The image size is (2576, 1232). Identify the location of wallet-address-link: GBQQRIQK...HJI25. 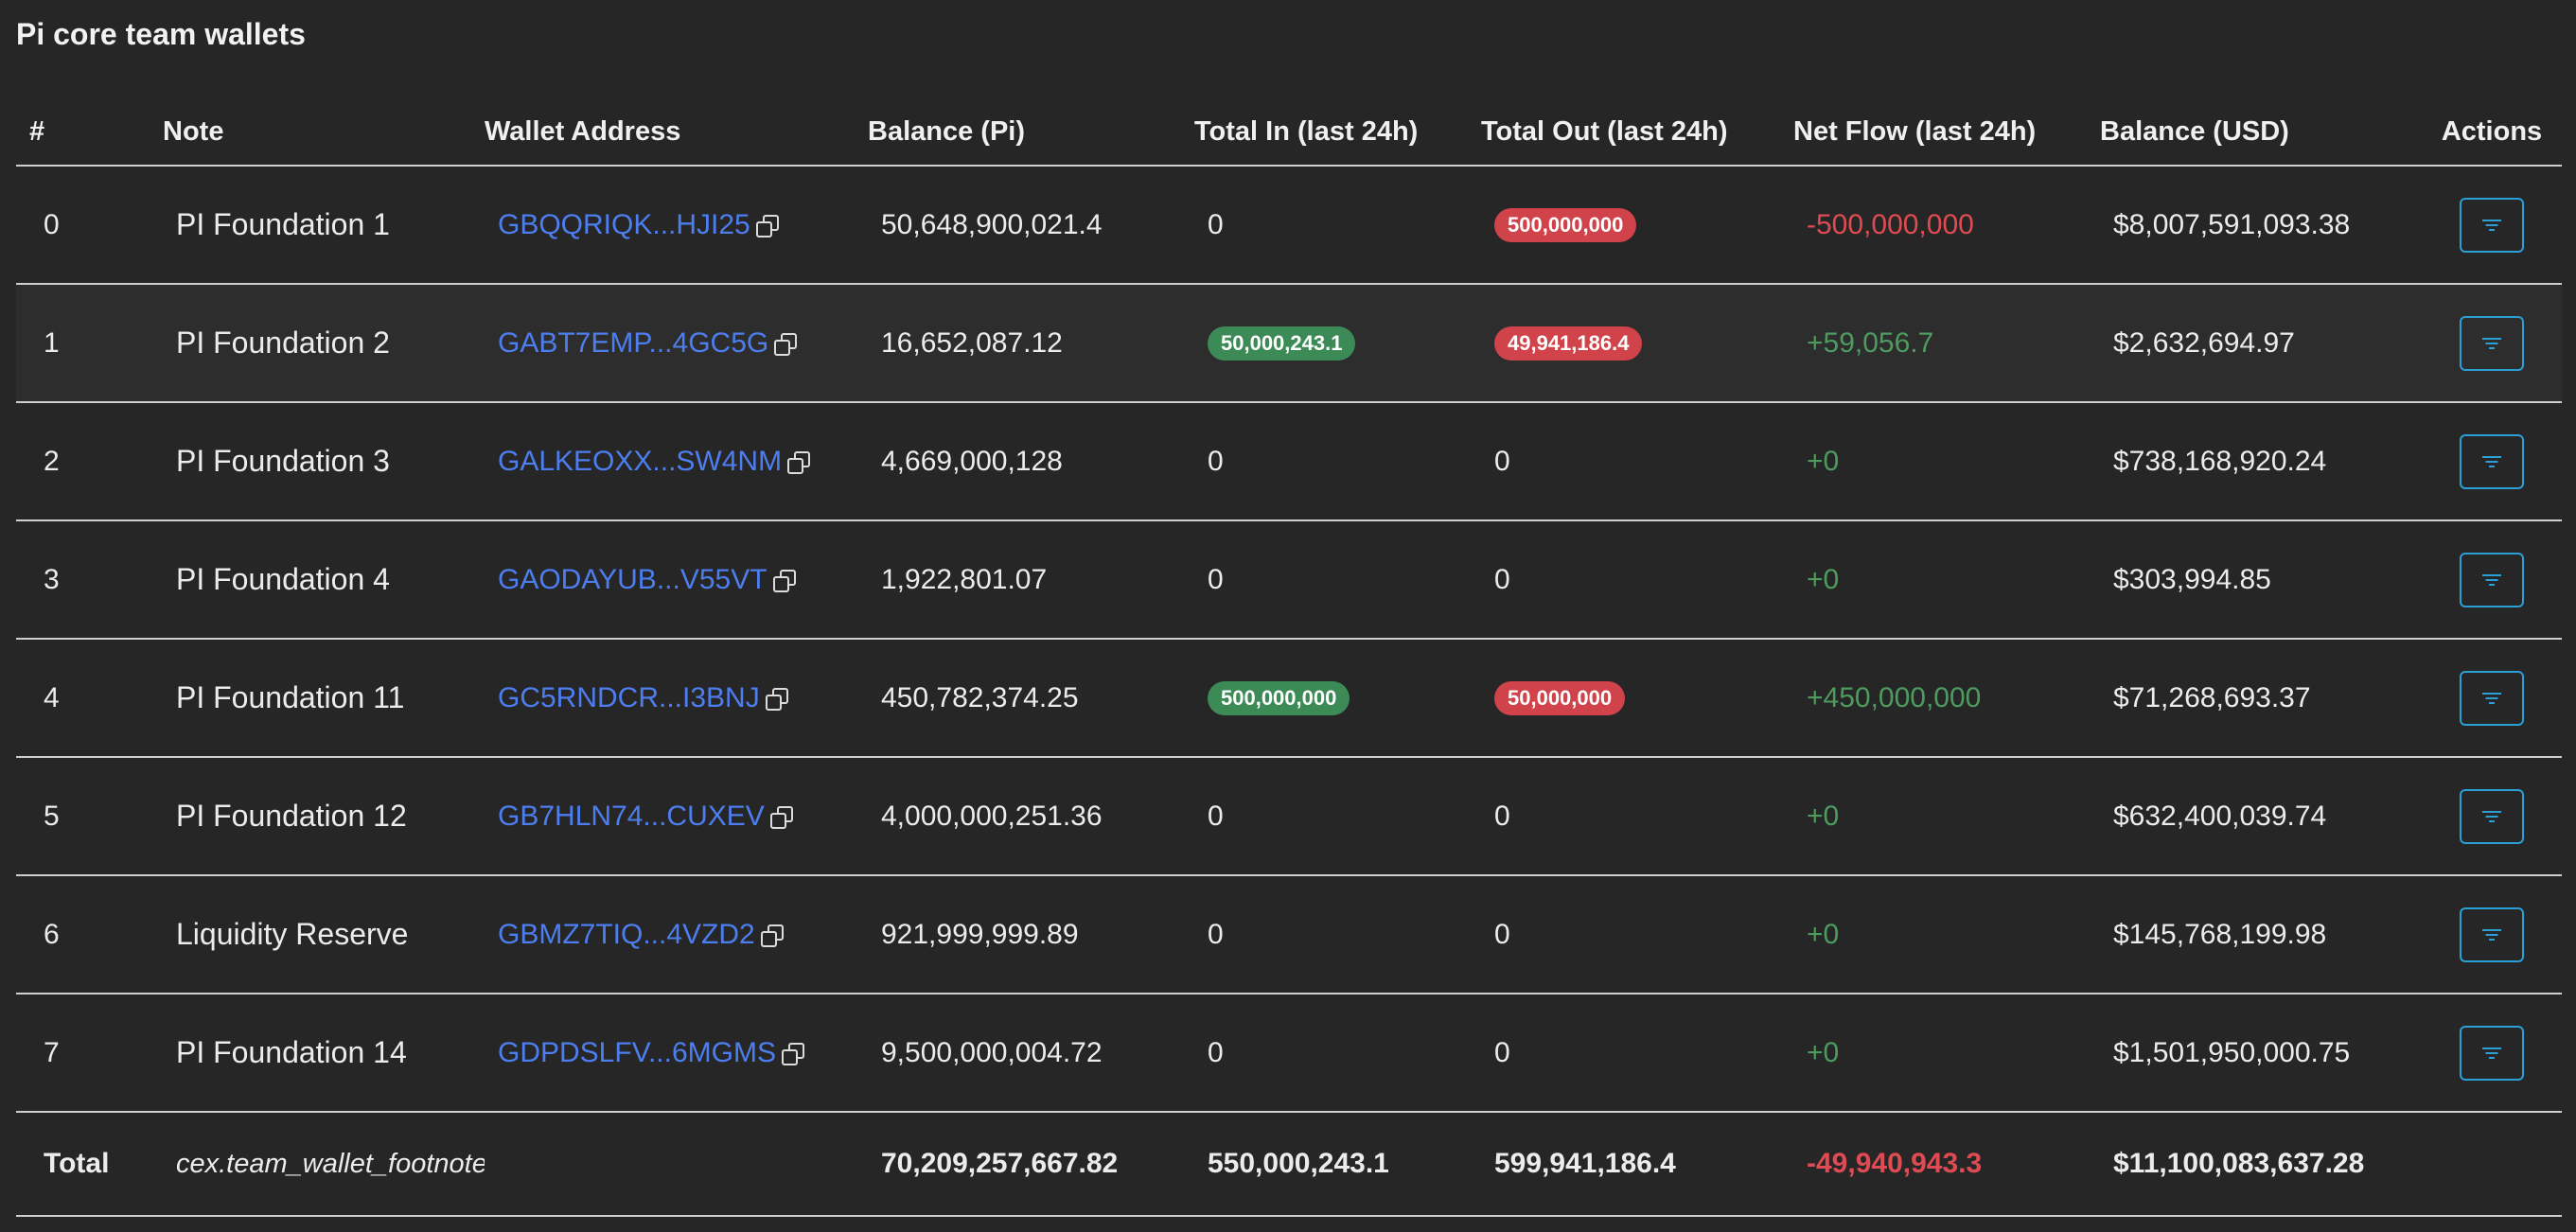
(624, 224).